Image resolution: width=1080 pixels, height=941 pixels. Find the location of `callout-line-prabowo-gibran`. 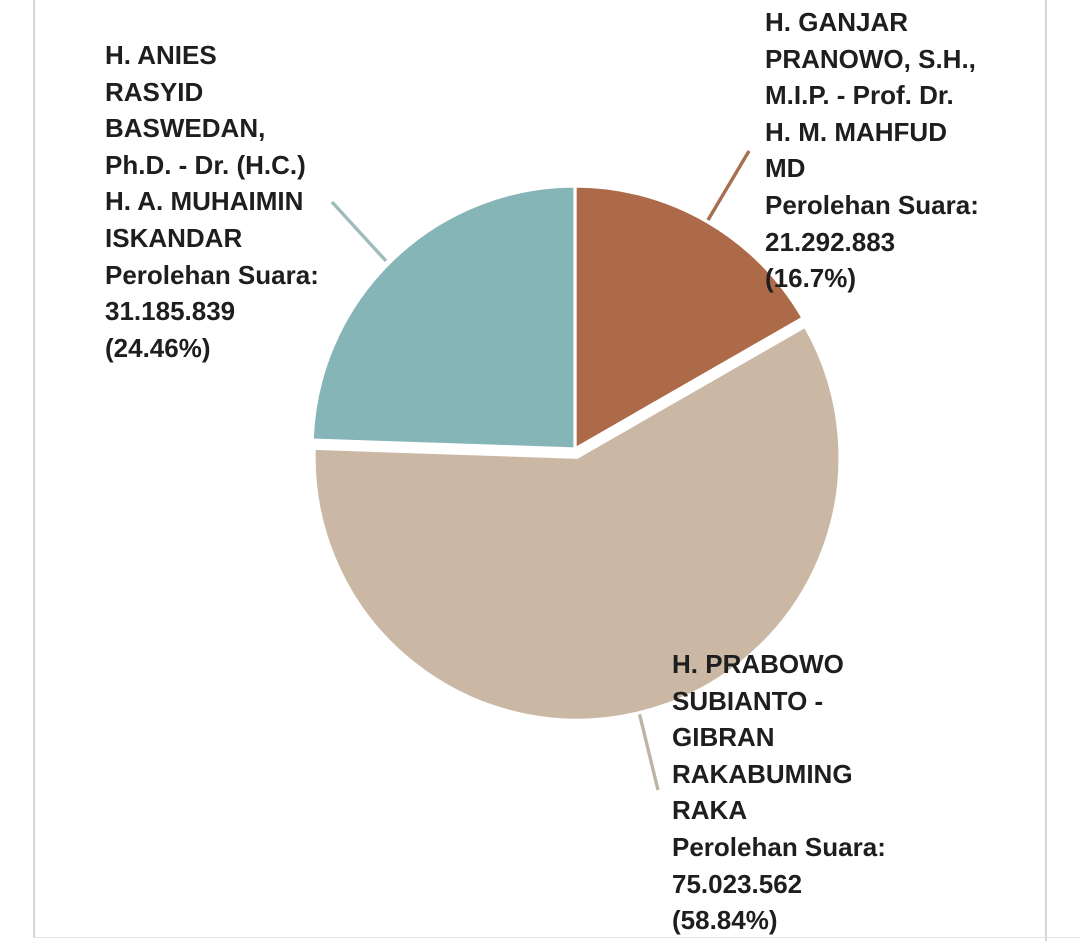

callout-line-prabowo-gibran is located at coordinates (648, 751).